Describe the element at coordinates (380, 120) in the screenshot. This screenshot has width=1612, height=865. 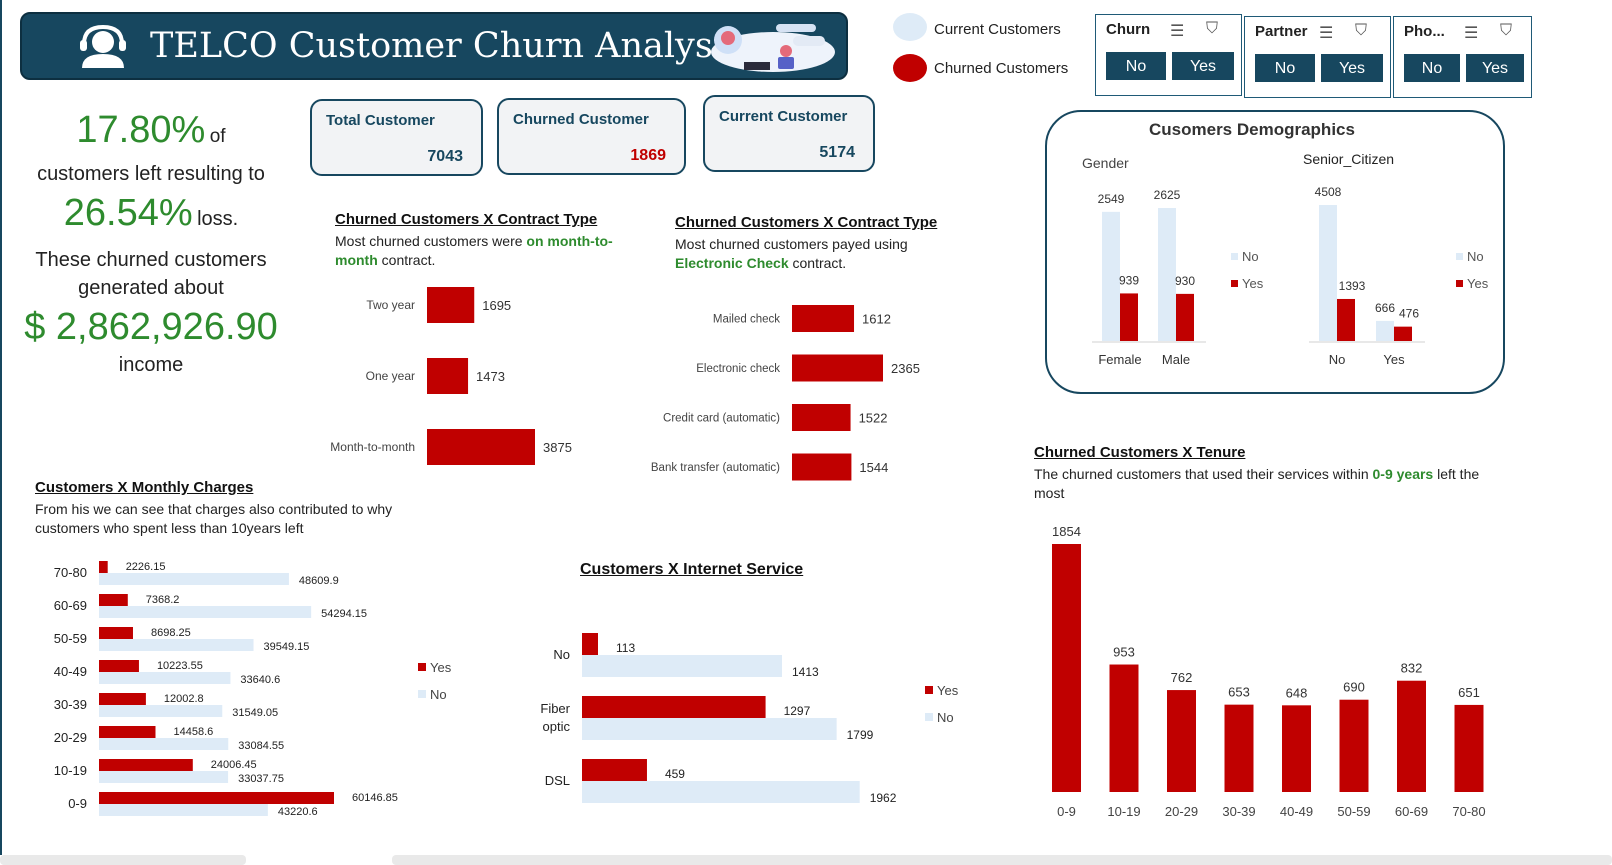
I see `total-customer-label: Total Customer` at that location.